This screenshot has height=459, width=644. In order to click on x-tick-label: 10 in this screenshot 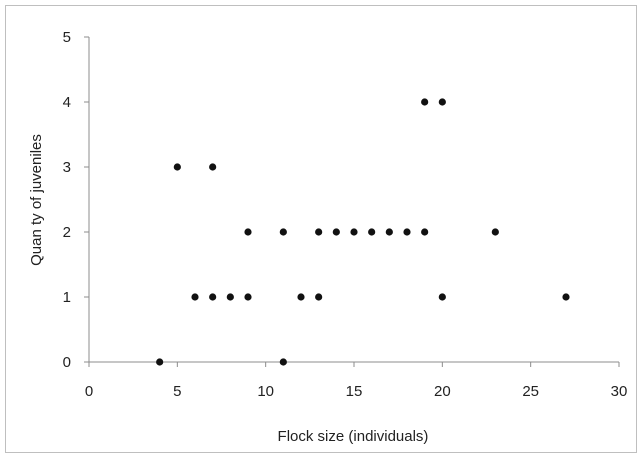, I will do `click(265, 391)`.